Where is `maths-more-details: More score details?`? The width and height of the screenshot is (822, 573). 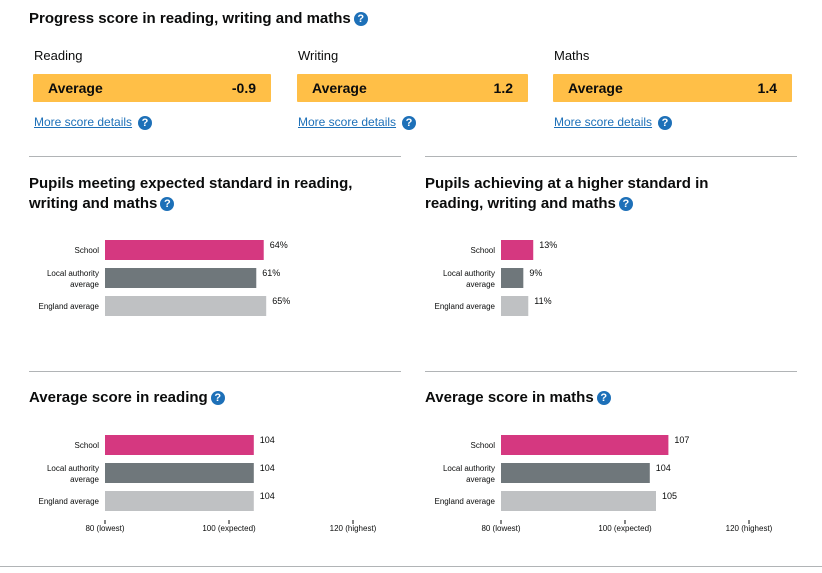 maths-more-details: More score details? is located at coordinates (613, 122).